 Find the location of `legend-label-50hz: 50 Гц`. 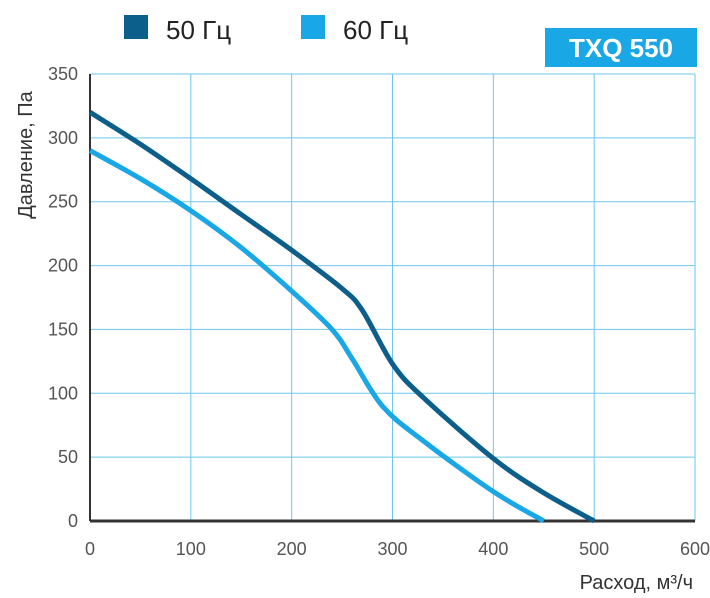

legend-label-50hz: 50 Гц is located at coordinates (198, 30).